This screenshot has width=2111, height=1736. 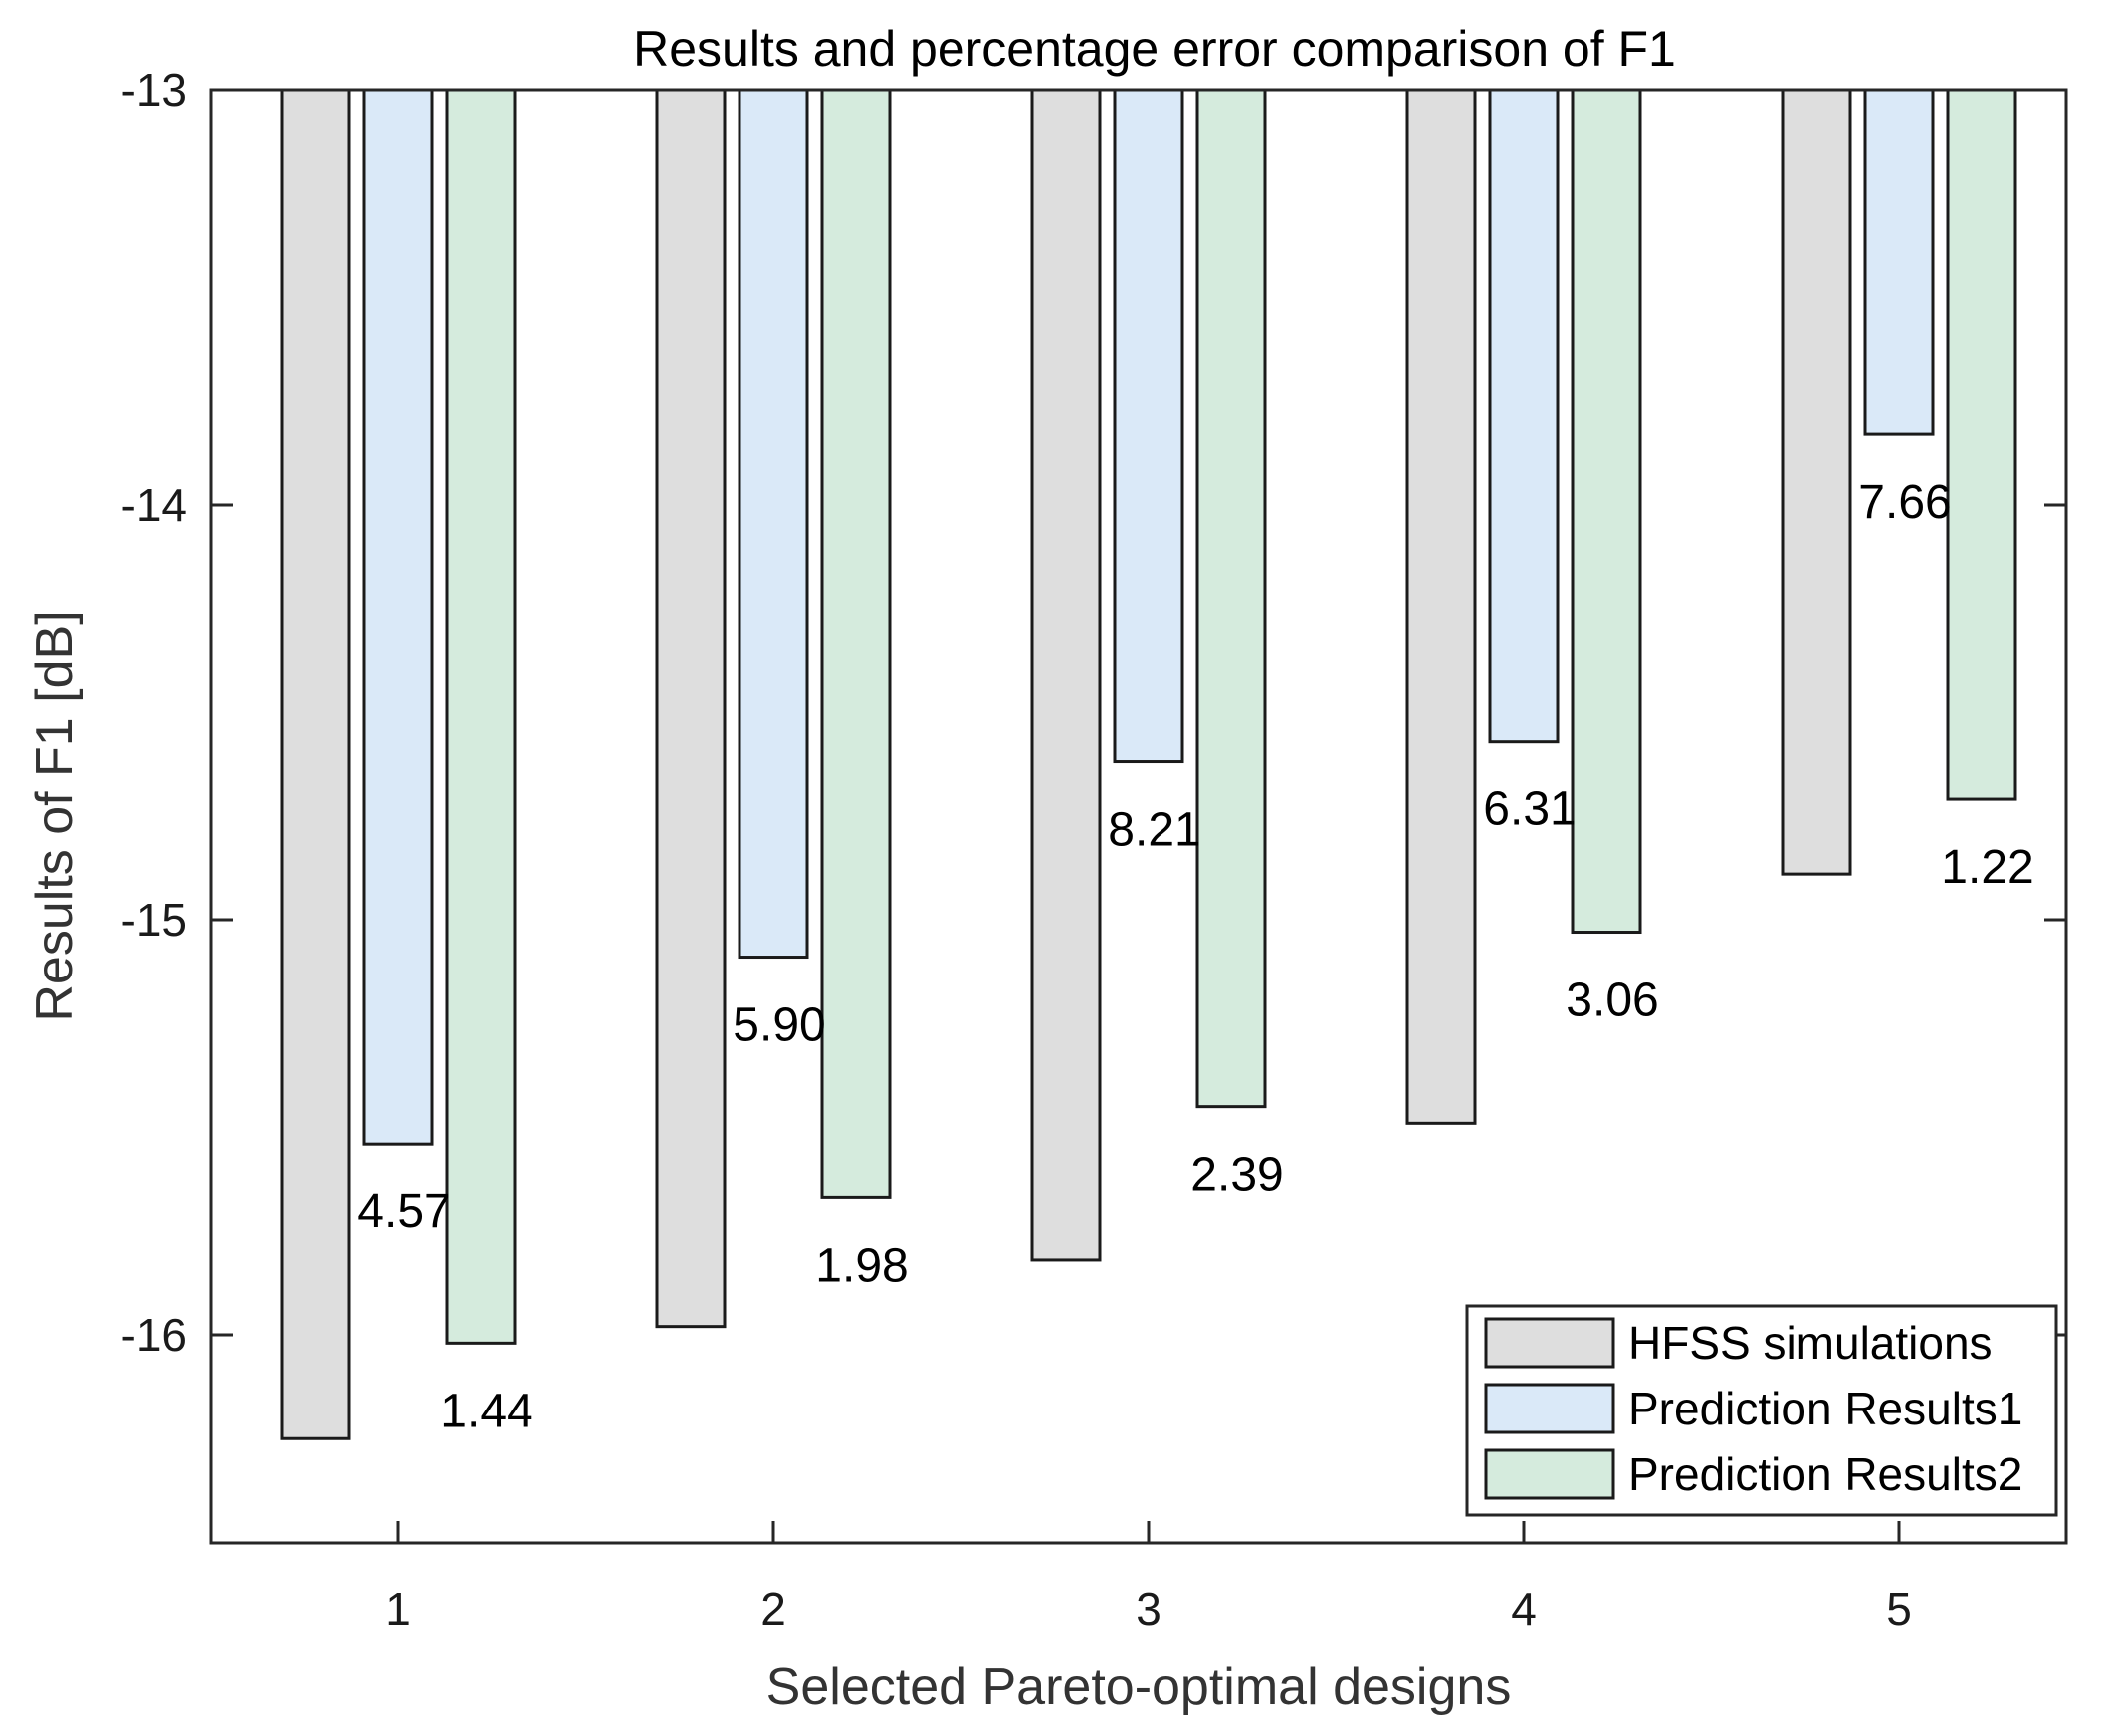 What do you see at coordinates (1904, 503) in the screenshot?
I see `data-label-series2-design-5: 7.66` at bounding box center [1904, 503].